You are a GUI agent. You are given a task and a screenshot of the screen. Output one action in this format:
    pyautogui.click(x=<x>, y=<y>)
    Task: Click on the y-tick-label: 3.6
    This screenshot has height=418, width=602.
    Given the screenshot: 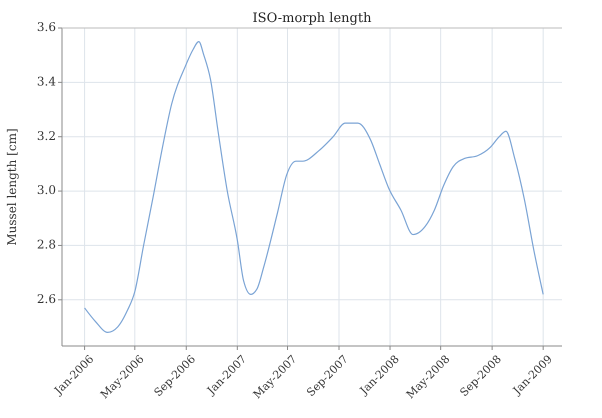 What is the action you would take?
    pyautogui.click(x=46, y=27)
    